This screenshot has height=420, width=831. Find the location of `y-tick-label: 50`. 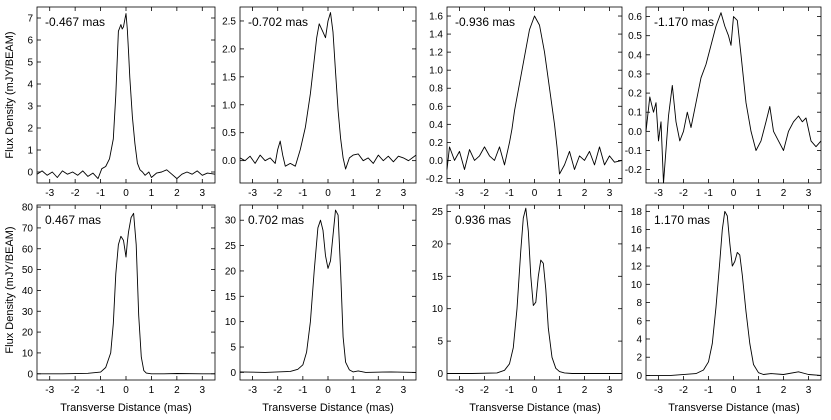

y-tick-label: 50 is located at coordinates (28, 270).